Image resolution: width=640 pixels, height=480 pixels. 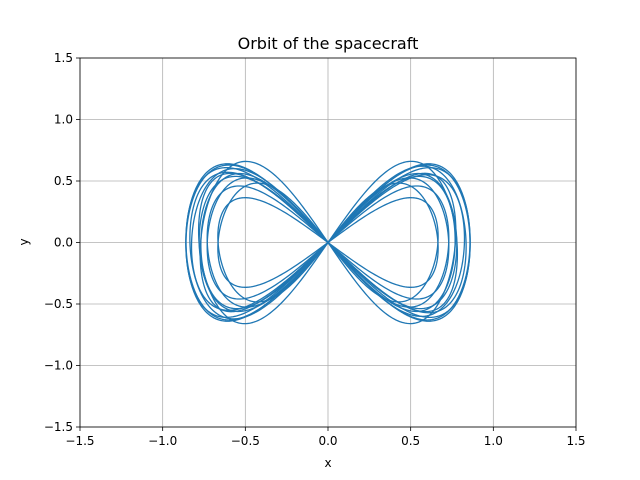 I want to click on x-tick-label: −1.5, so click(x=79, y=441).